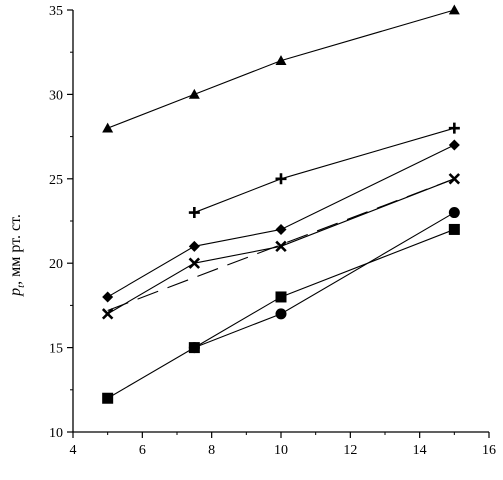 The image size is (503, 480). I want to click on series-line, so click(324, 170).